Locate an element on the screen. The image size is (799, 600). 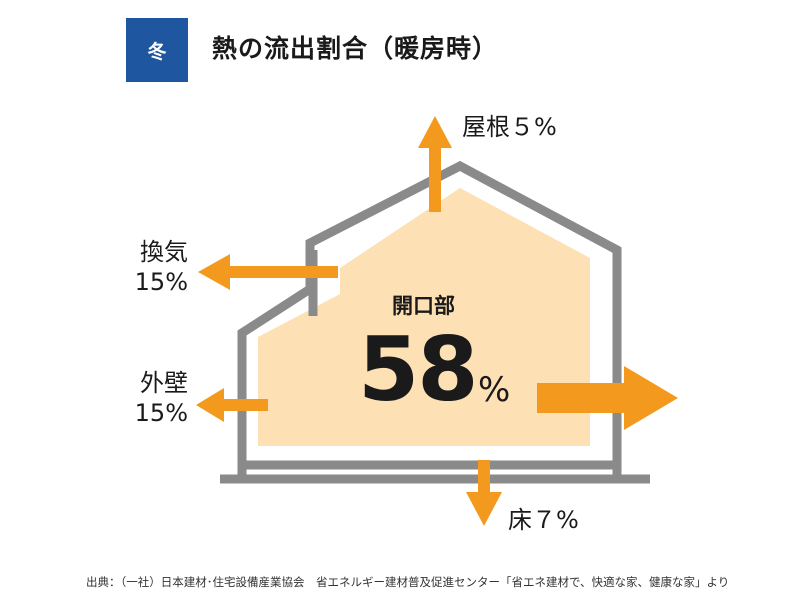
opening-label: 開口部 is located at coordinates (423, 306).